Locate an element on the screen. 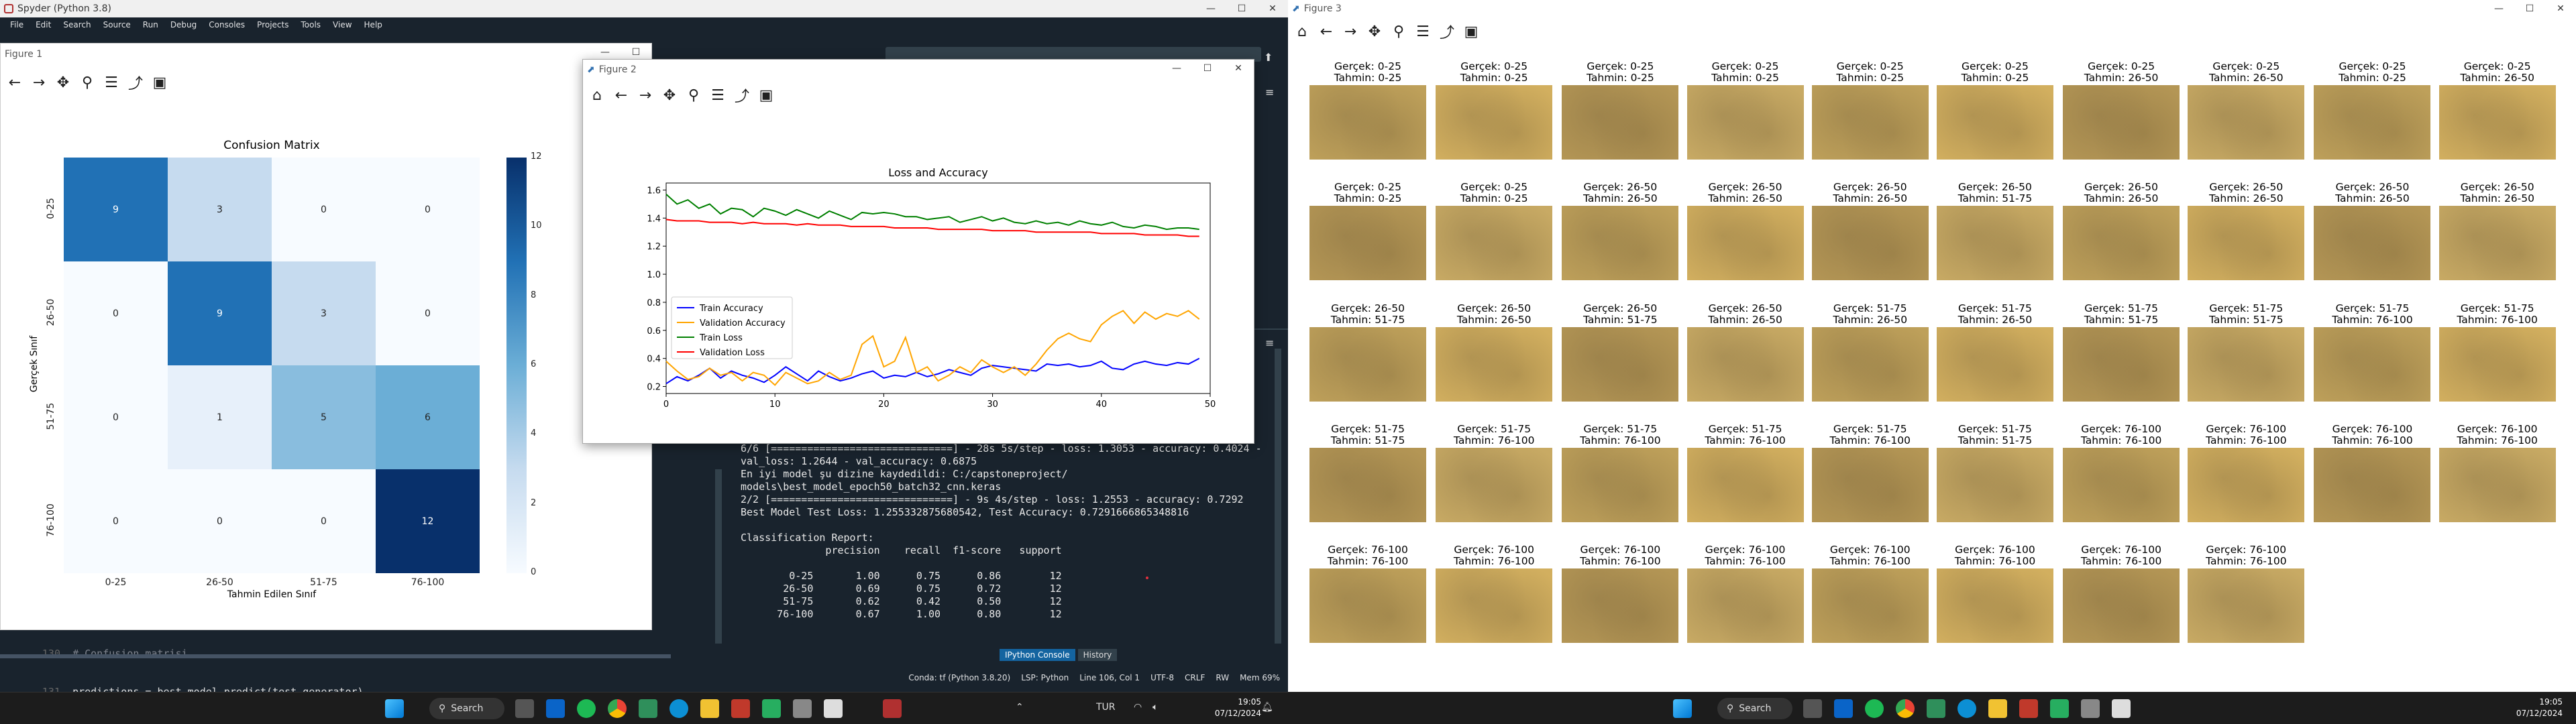 The image size is (2576, 724). console-scrollbar is located at coordinates (1278, 496).